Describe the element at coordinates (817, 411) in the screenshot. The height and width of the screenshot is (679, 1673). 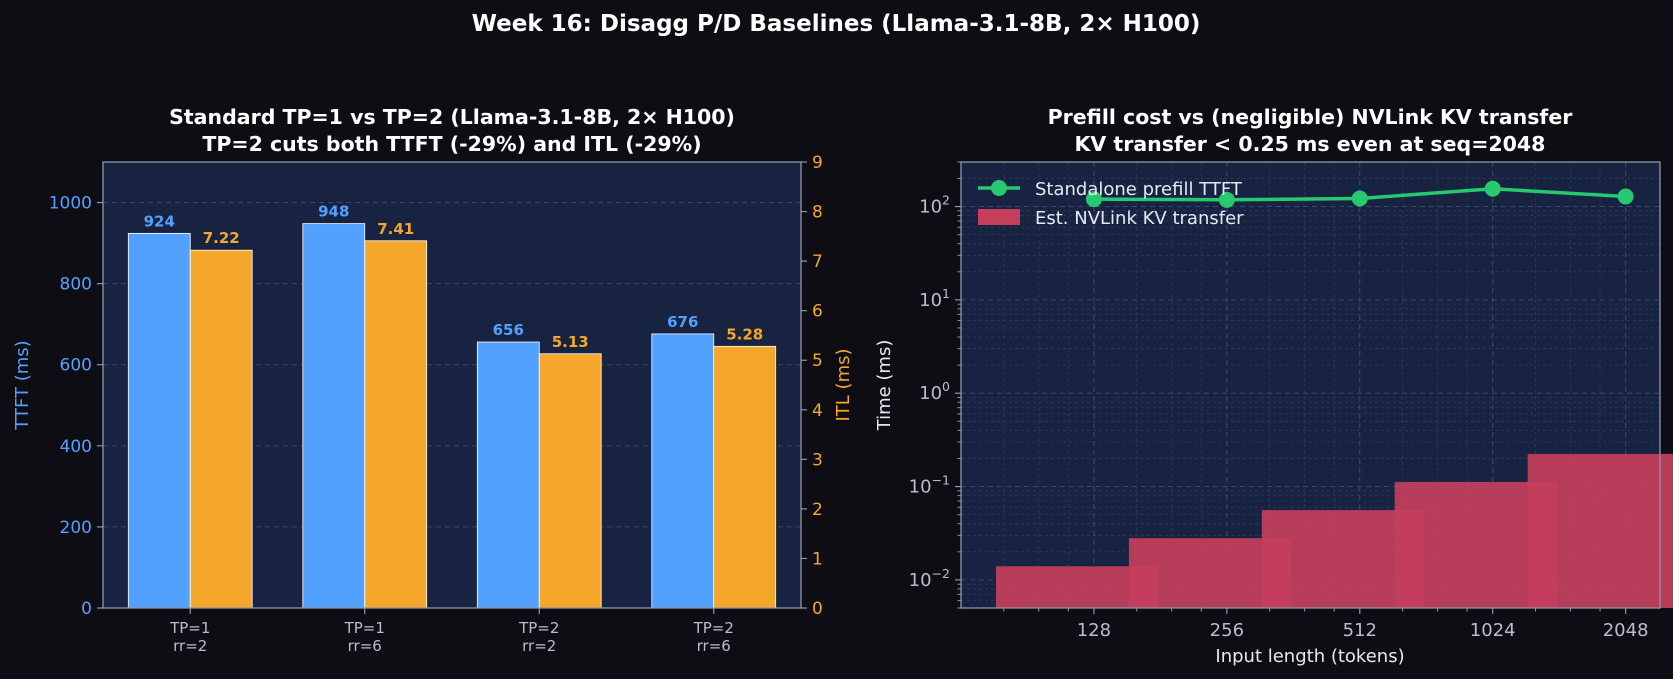
I see `right-y-tick-label: 4` at that location.